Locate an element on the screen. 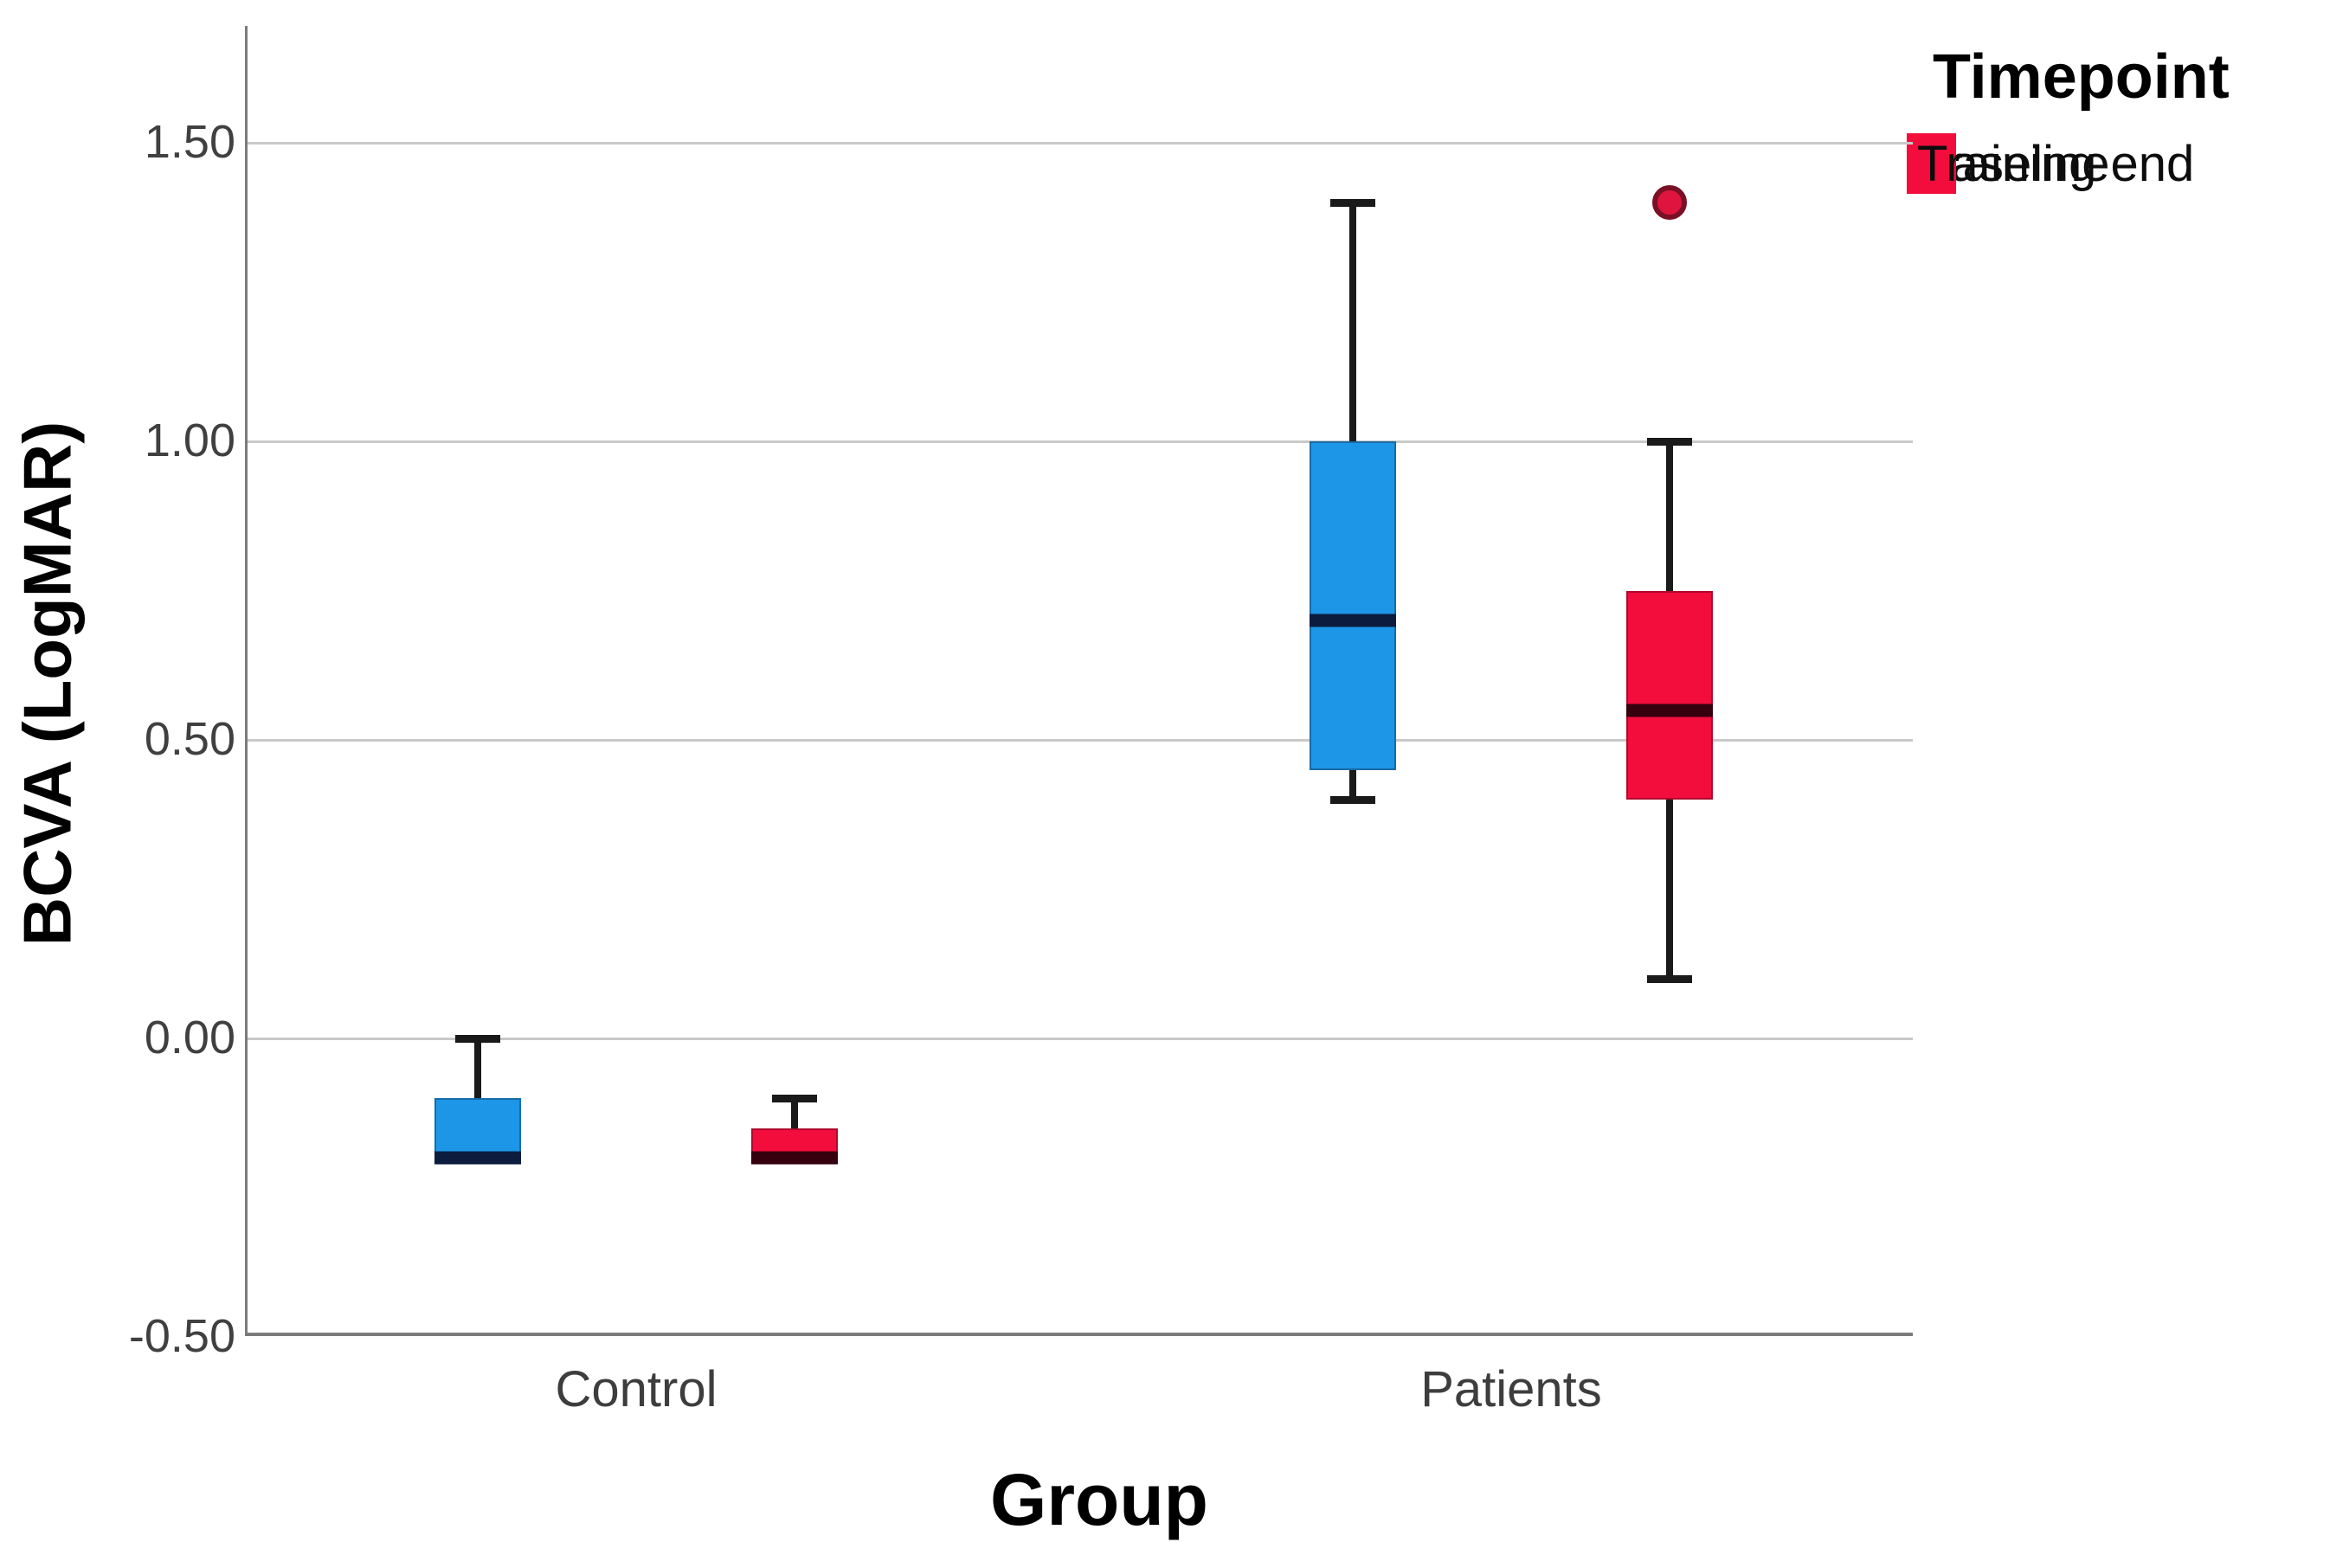 The width and height of the screenshot is (2349, 1568). x-category-label: Patients is located at coordinates (1511, 1389).